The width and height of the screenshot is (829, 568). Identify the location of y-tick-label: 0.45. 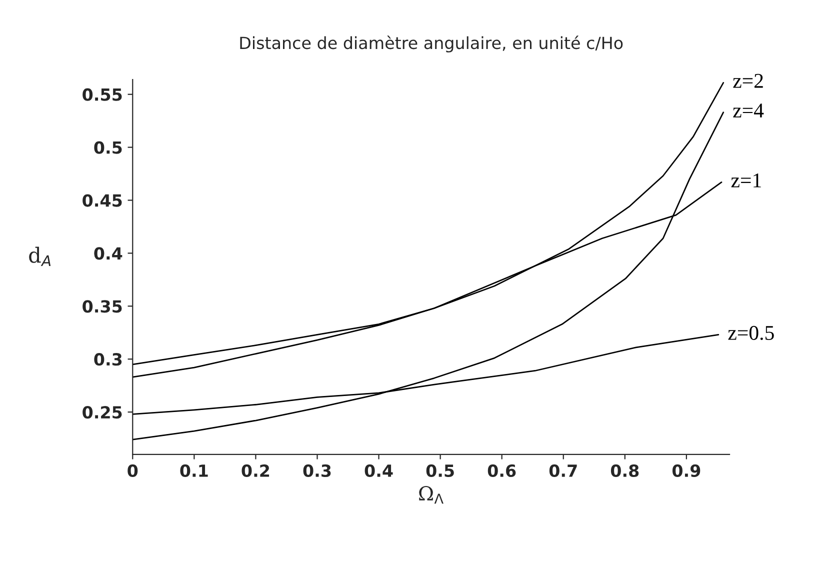
(102, 200).